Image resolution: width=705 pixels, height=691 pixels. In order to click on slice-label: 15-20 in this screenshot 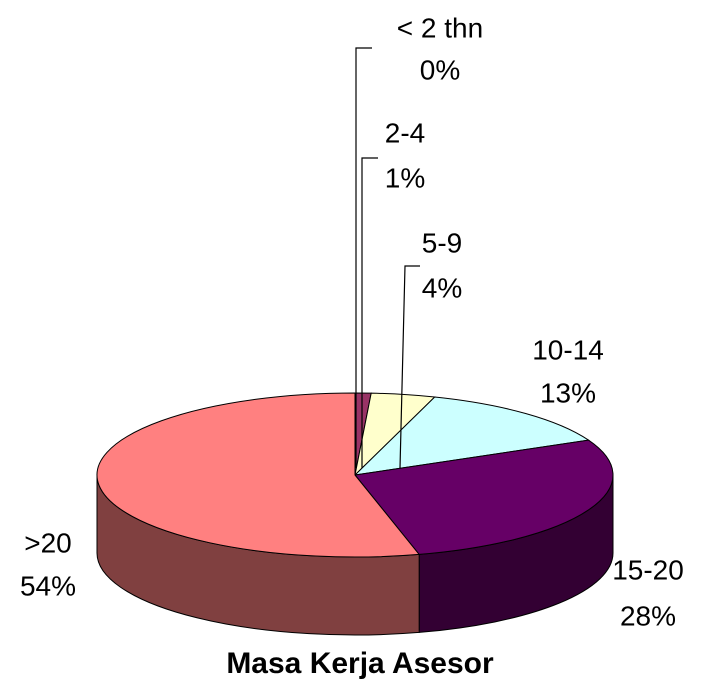, I will do `click(648, 569)`.